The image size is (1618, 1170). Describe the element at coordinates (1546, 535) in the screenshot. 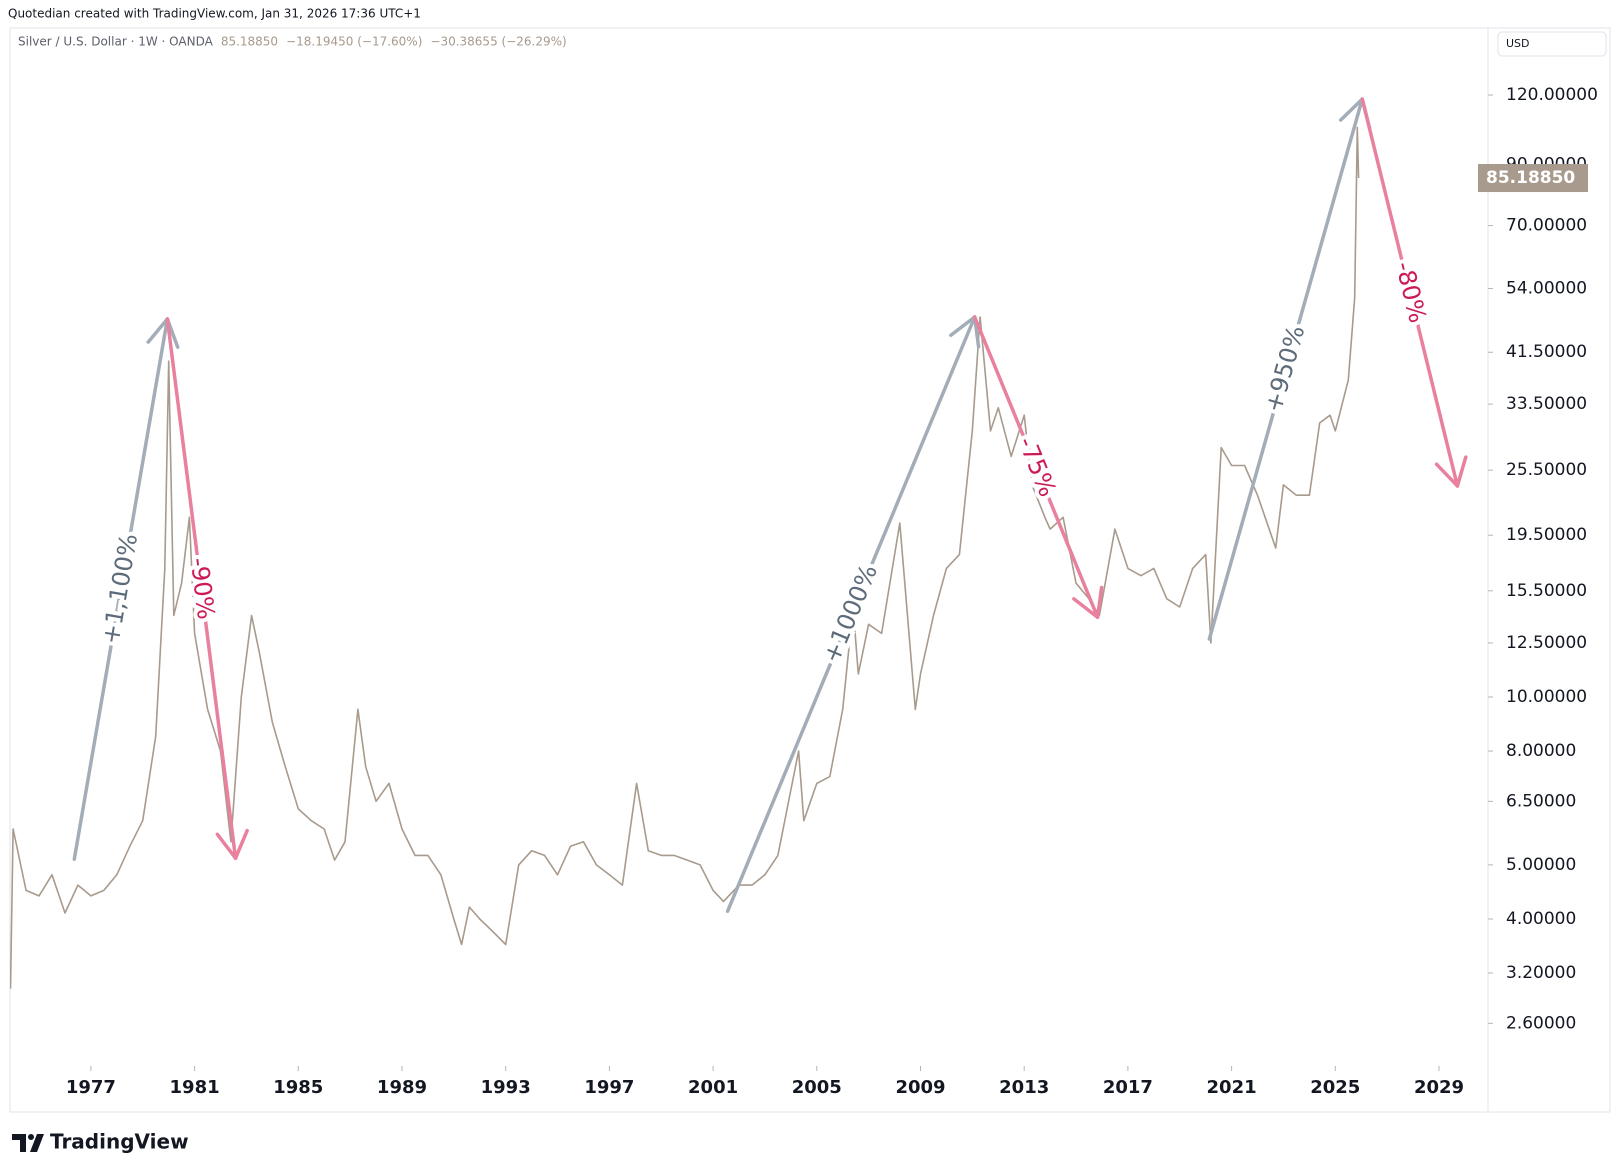

I see `y-tick-label: 19.50000` at that location.